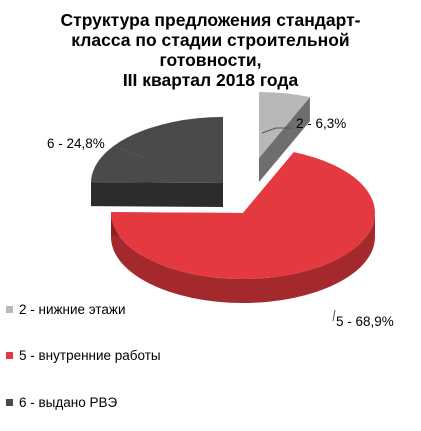 Image resolution: width=421 pixels, height=431 pixels. I want to click on legend-label-ground-floors: 2 - нижние этажи, so click(72, 309).